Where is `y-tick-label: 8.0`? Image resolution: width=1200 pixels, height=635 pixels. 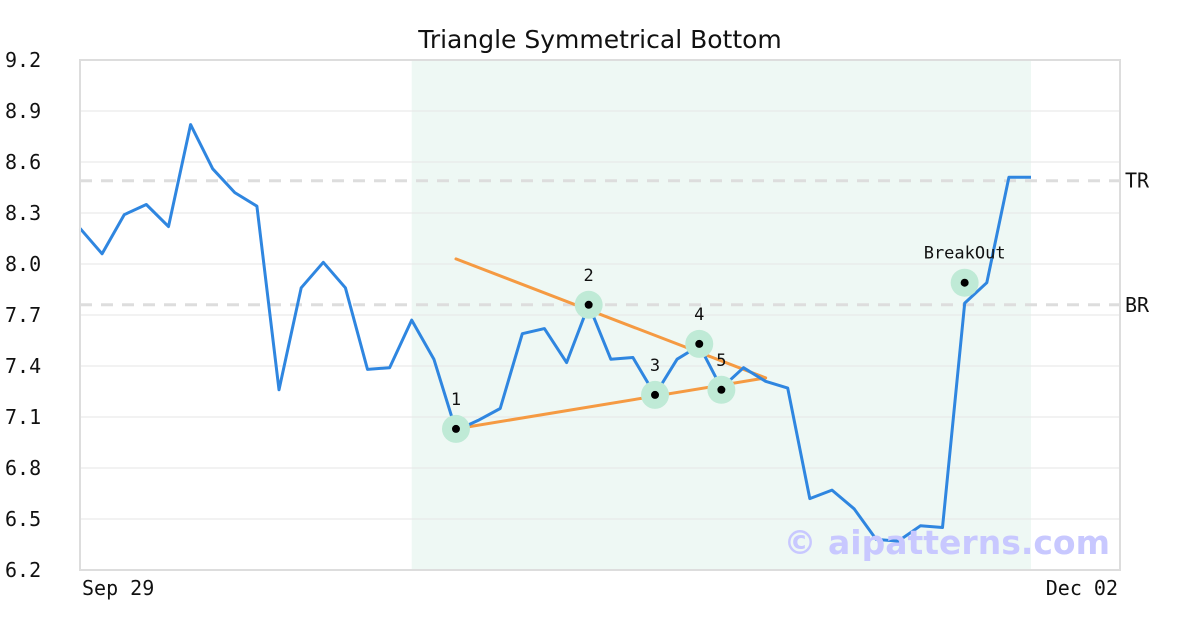 y-tick-label: 8.0 is located at coordinates (23, 264).